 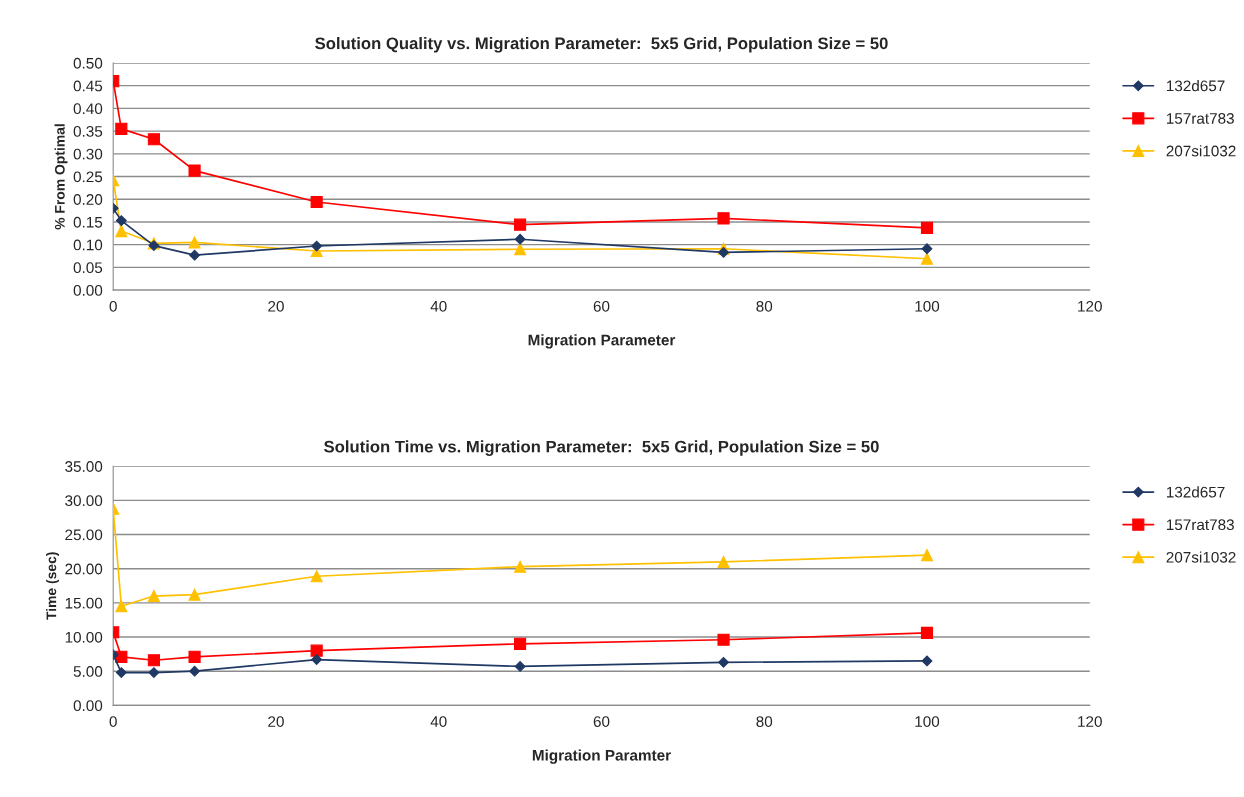 What do you see at coordinates (88, 222) in the screenshot?
I see `y-tick-label: 0.15` at bounding box center [88, 222].